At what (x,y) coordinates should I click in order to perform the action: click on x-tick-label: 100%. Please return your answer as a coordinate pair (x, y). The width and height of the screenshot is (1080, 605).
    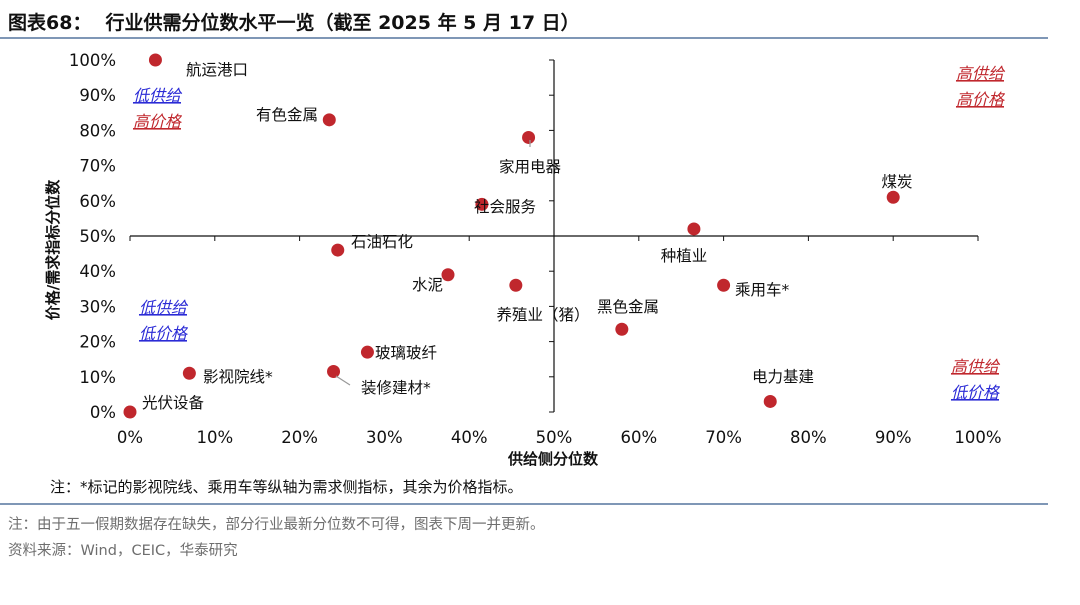
    Looking at the image, I should click on (977, 437).